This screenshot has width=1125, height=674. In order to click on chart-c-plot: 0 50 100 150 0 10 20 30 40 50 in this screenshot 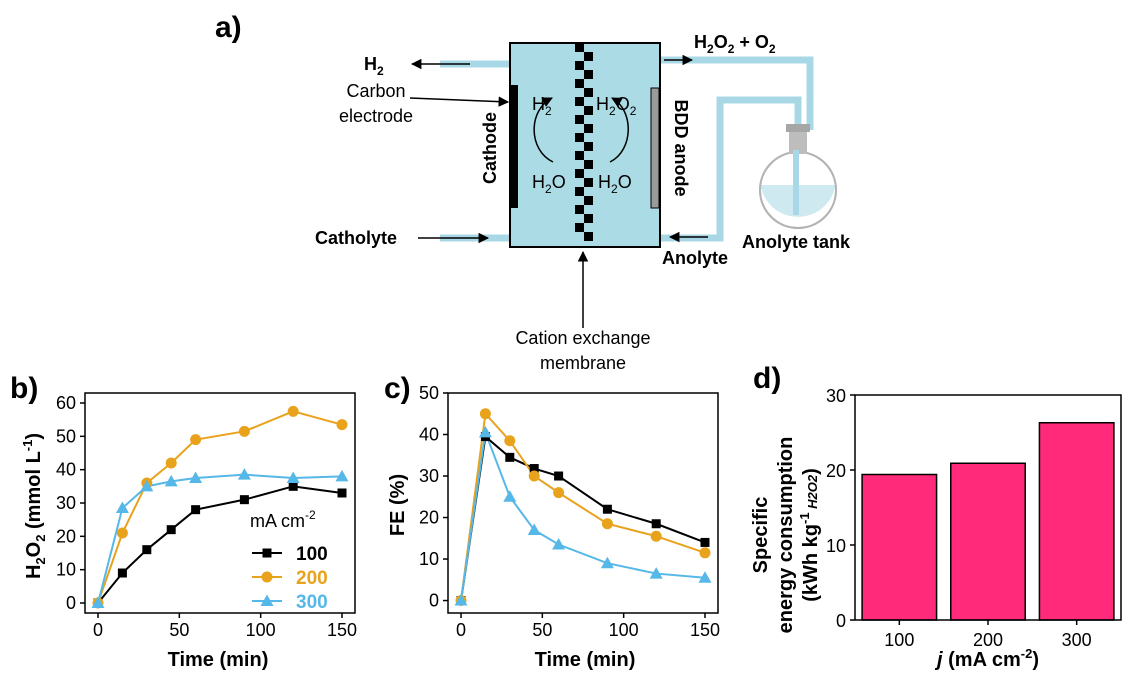, I will do `click(569, 511)`.